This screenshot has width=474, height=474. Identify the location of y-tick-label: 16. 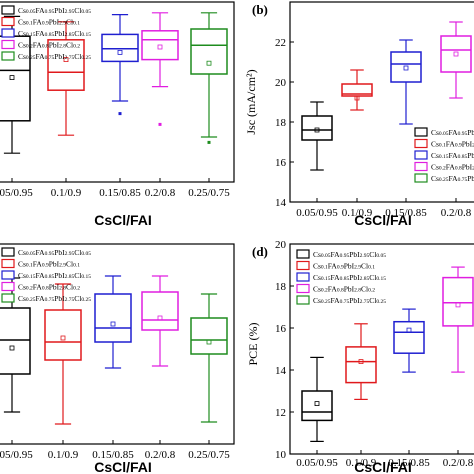
(281, 163).